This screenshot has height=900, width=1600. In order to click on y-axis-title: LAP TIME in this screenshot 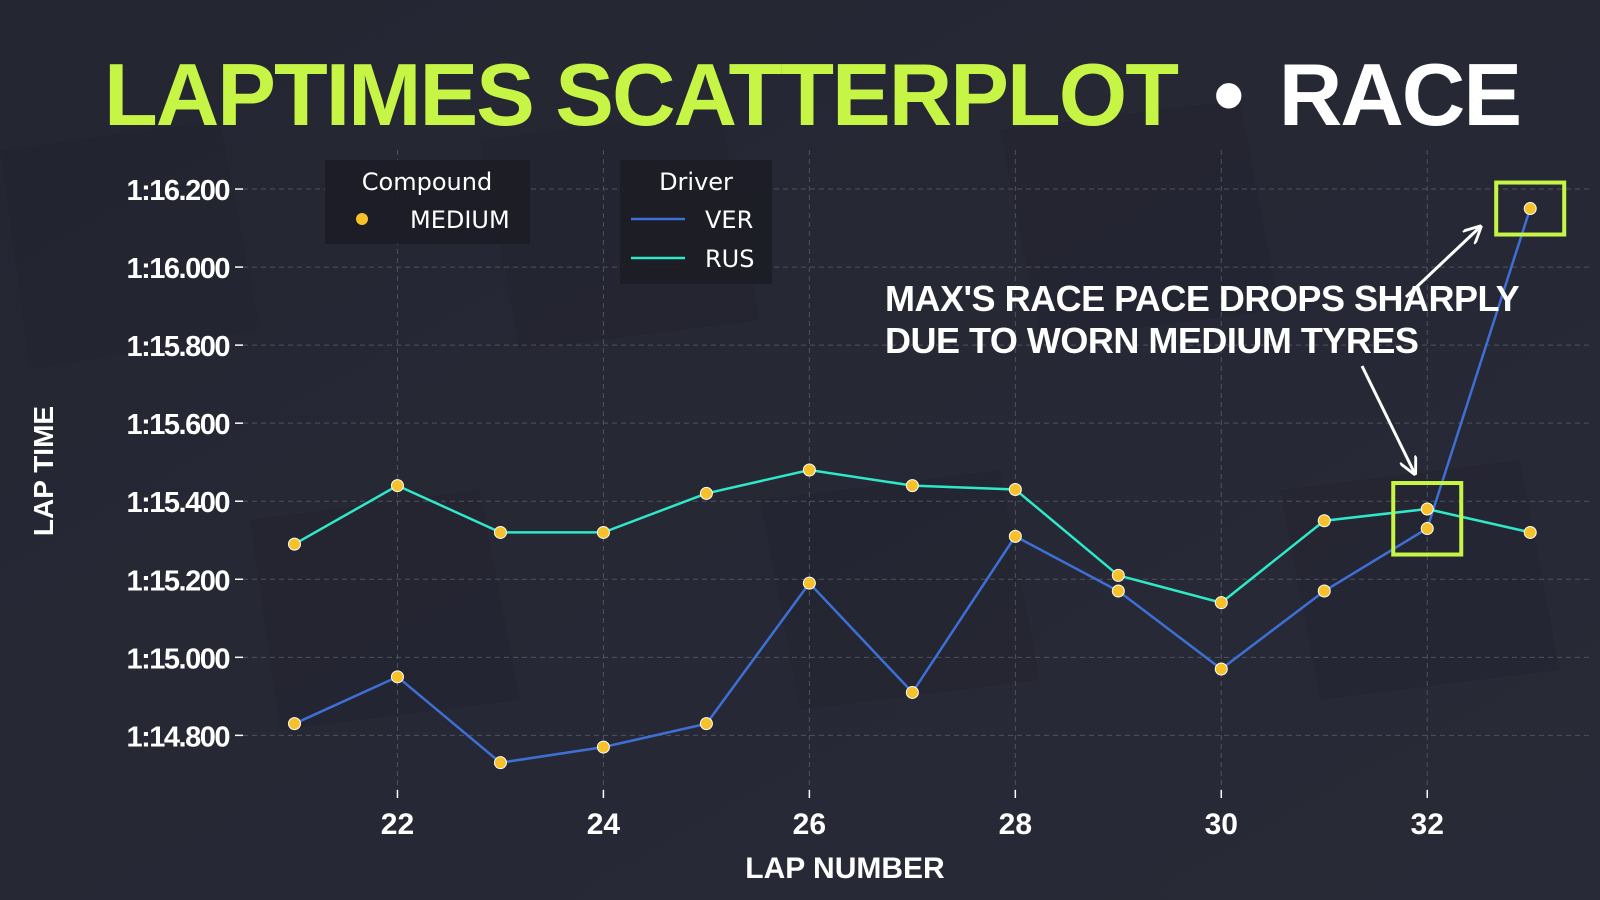, I will do `click(43, 471)`.